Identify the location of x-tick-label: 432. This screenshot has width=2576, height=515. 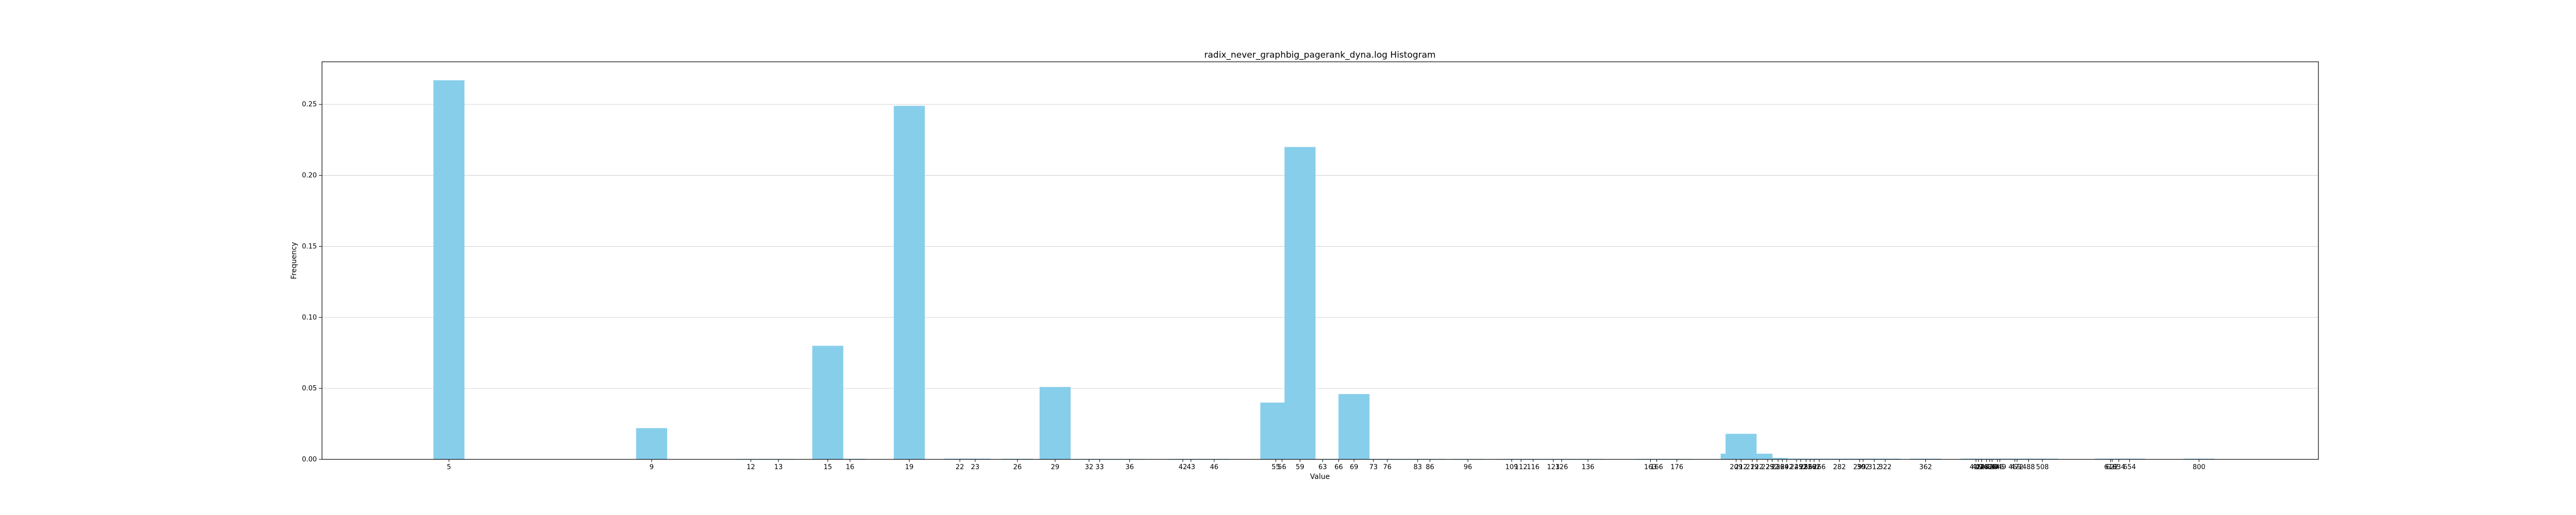
(1986, 467).